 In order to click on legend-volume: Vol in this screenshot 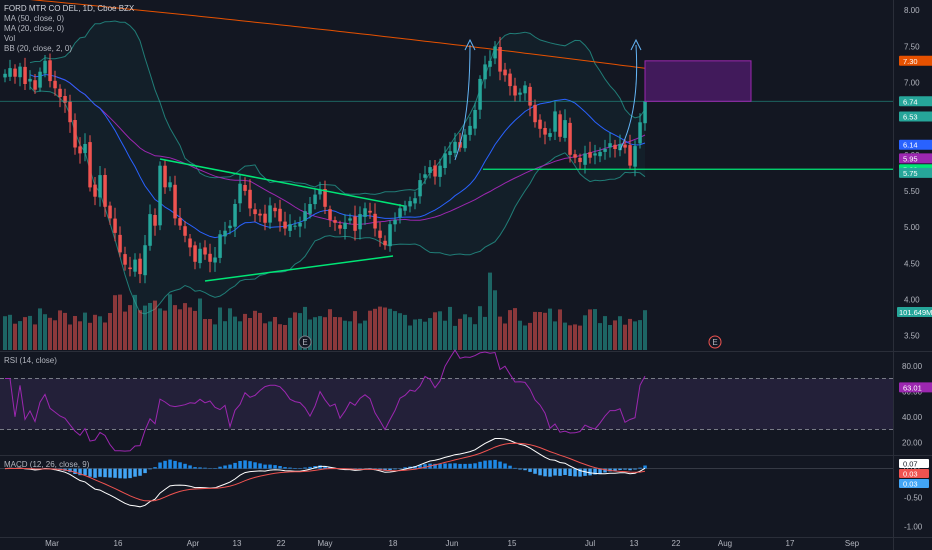, I will do `click(10, 38)`.